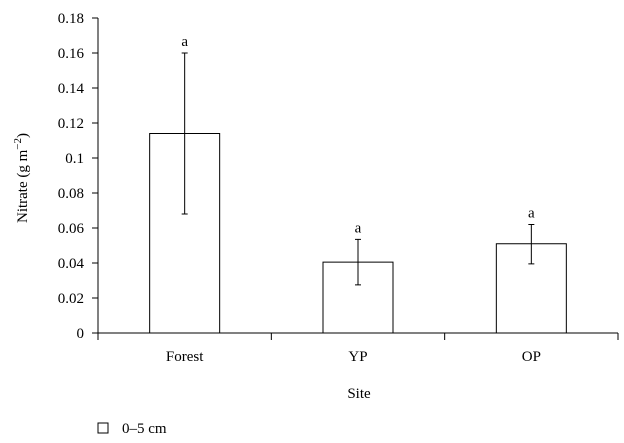  Describe the element at coordinates (71, 89) in the screenshot. I see `y-tick-label: 0.14` at that location.